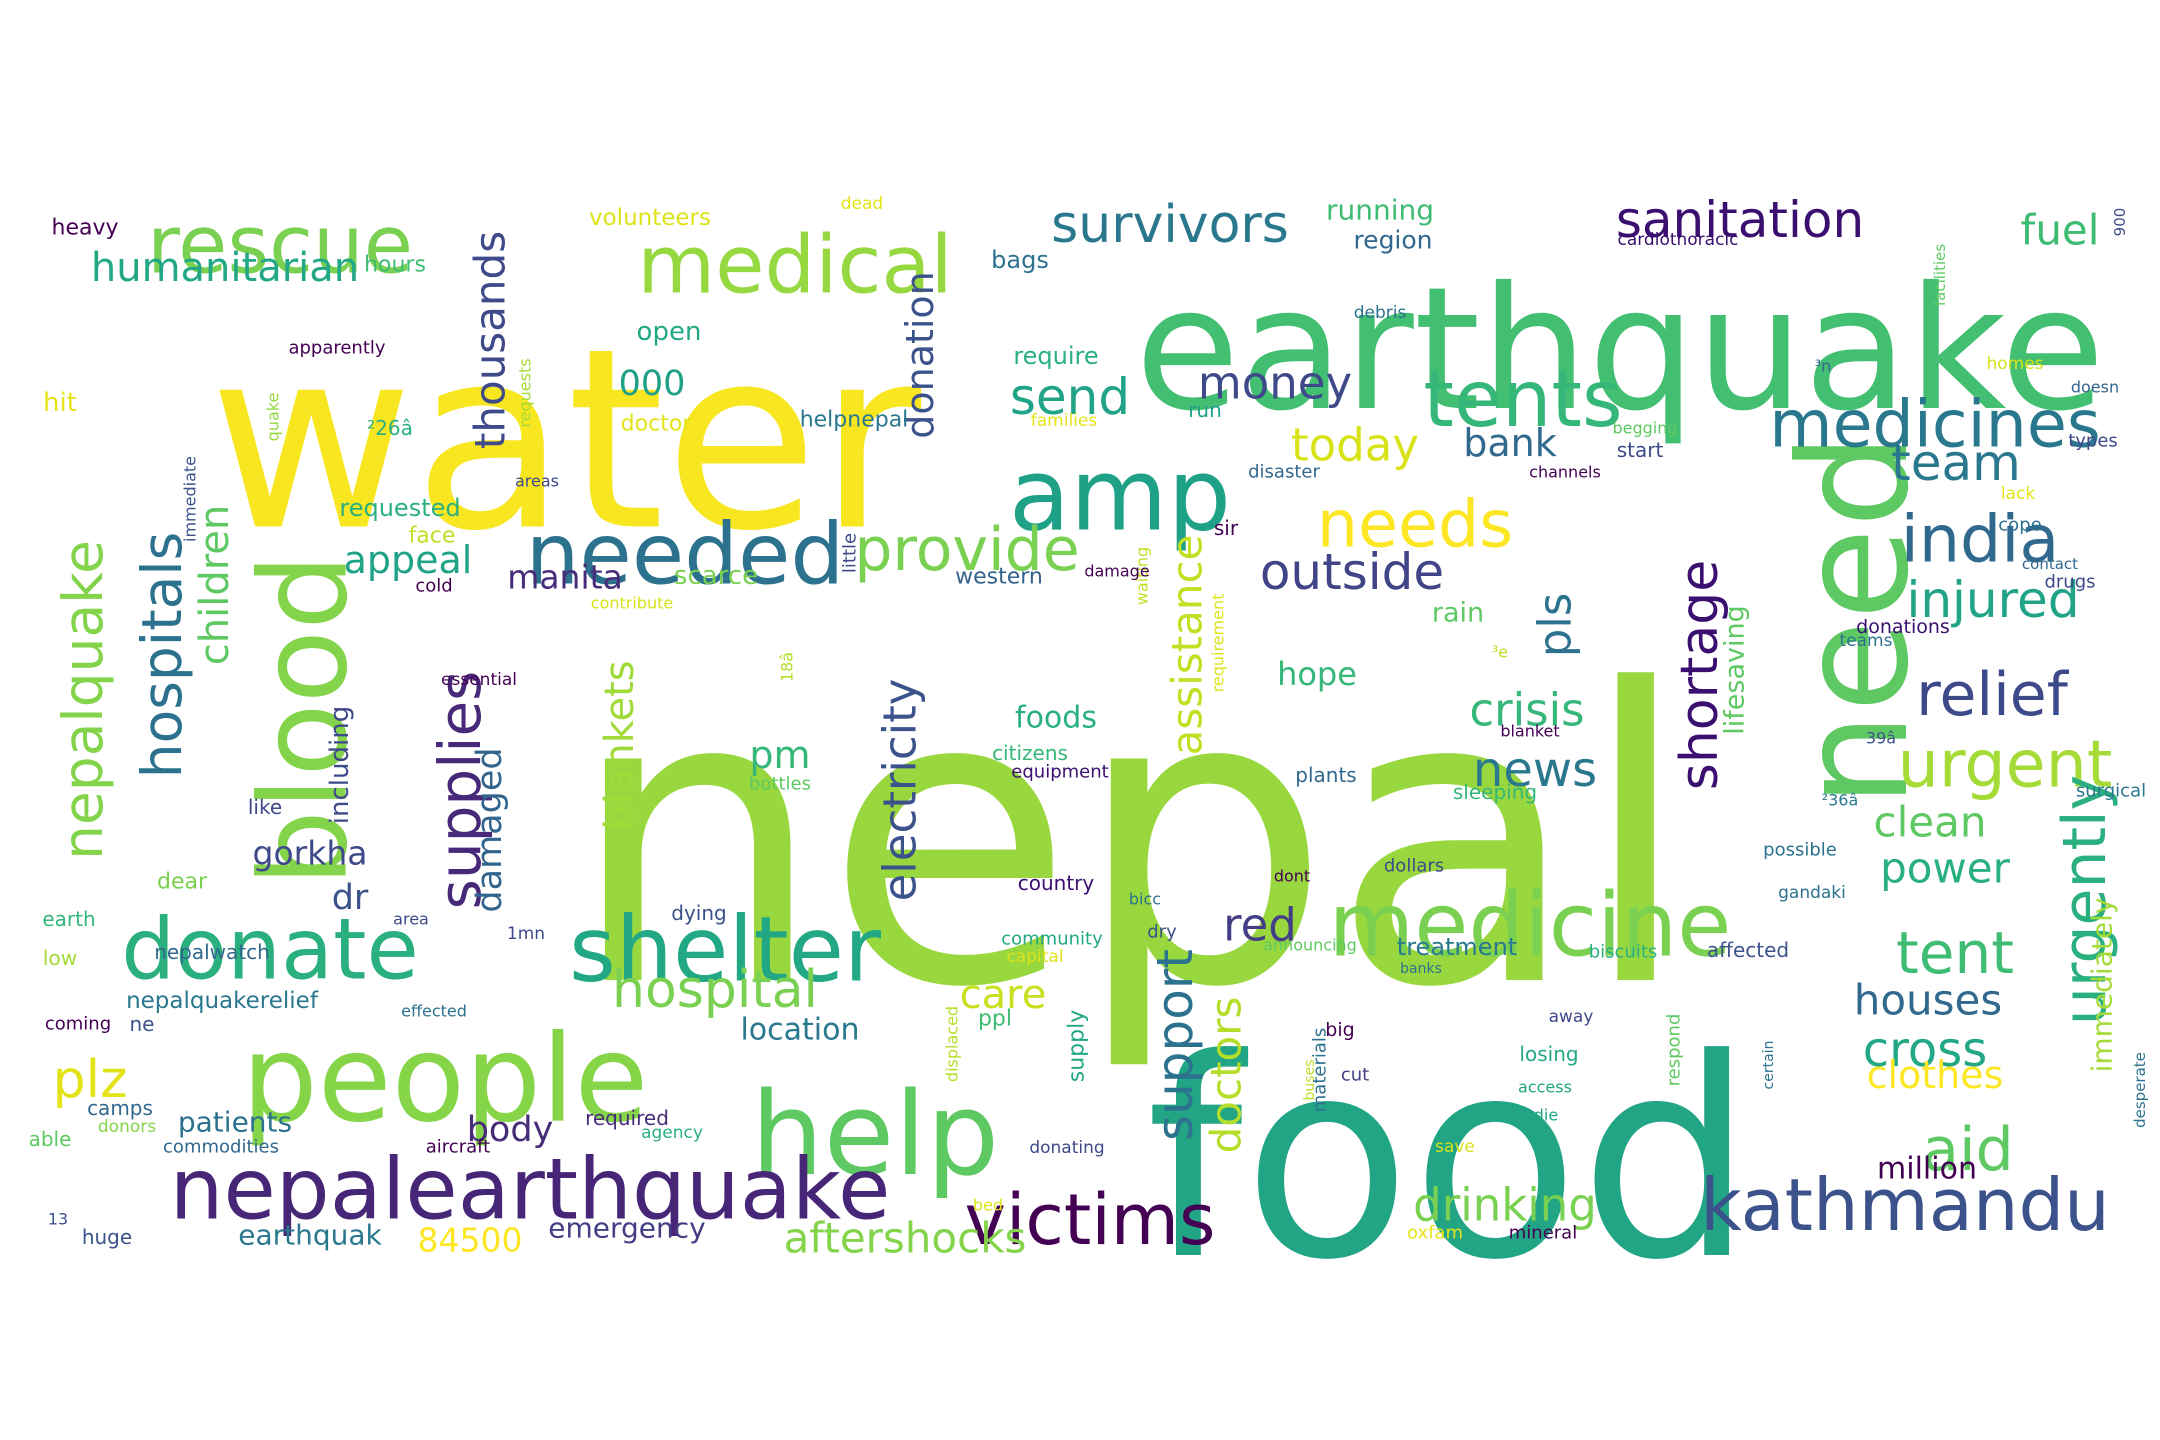  Describe the element at coordinates (1380, 313) in the screenshot. I see `word-debris: debris` at that location.